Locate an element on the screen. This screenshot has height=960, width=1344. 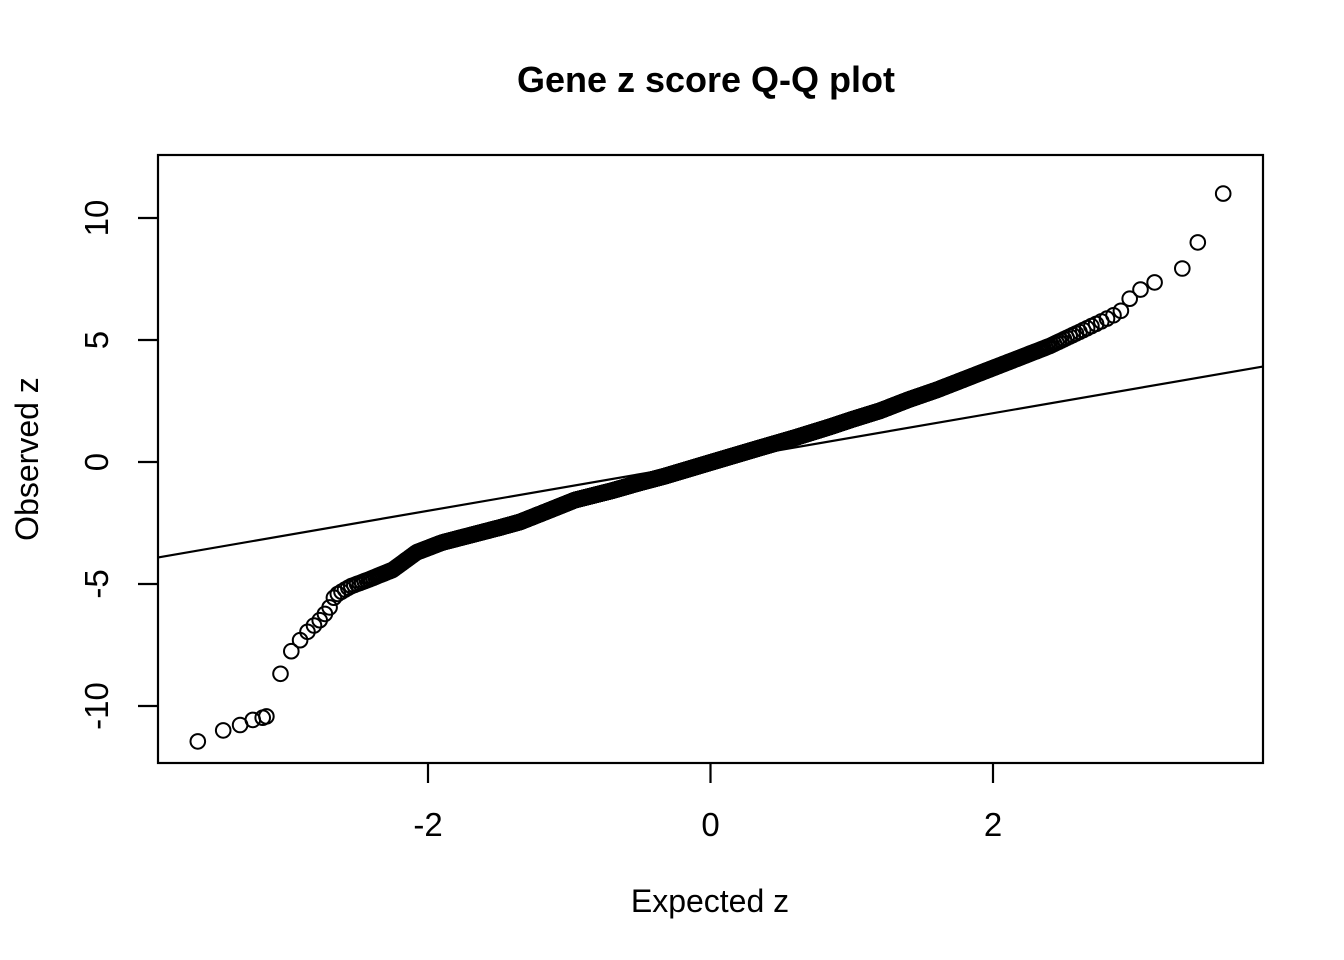
y-tick-label: 10 is located at coordinates (96, 218).